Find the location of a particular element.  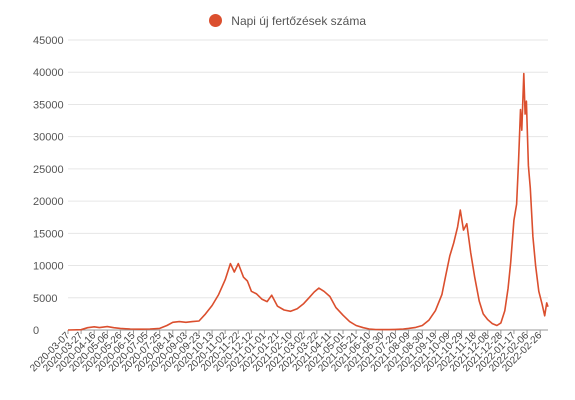

y-tick-label: 40000 is located at coordinates (48, 73).